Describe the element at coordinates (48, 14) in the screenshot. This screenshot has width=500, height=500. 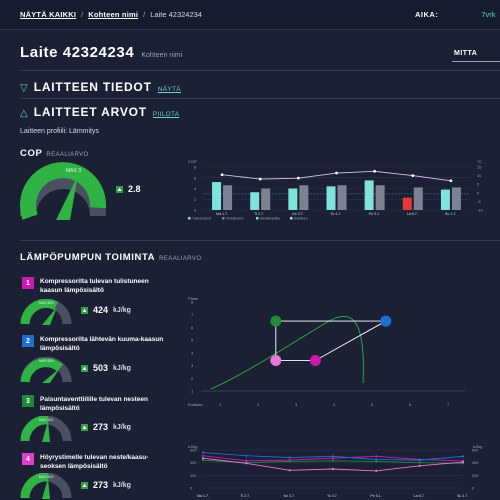
I see `breadcrumb-show-all: NÄYTÄ KAIKKI` at that location.